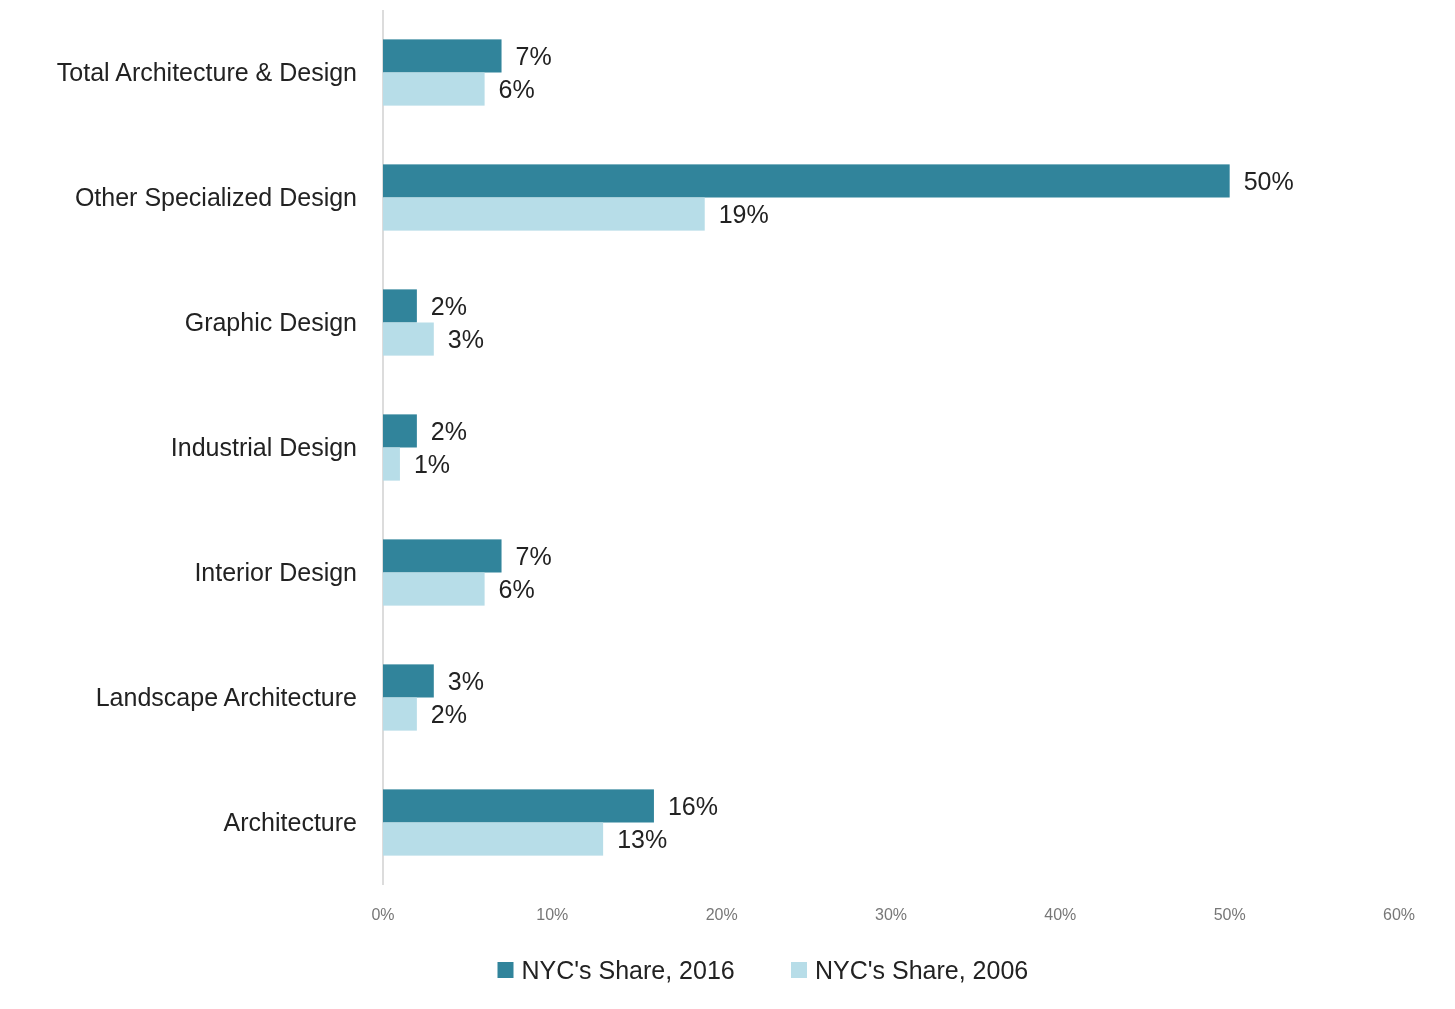  Describe the element at coordinates (628, 969) in the screenshot. I see `legend-label: NYC's Share, 2016` at that location.